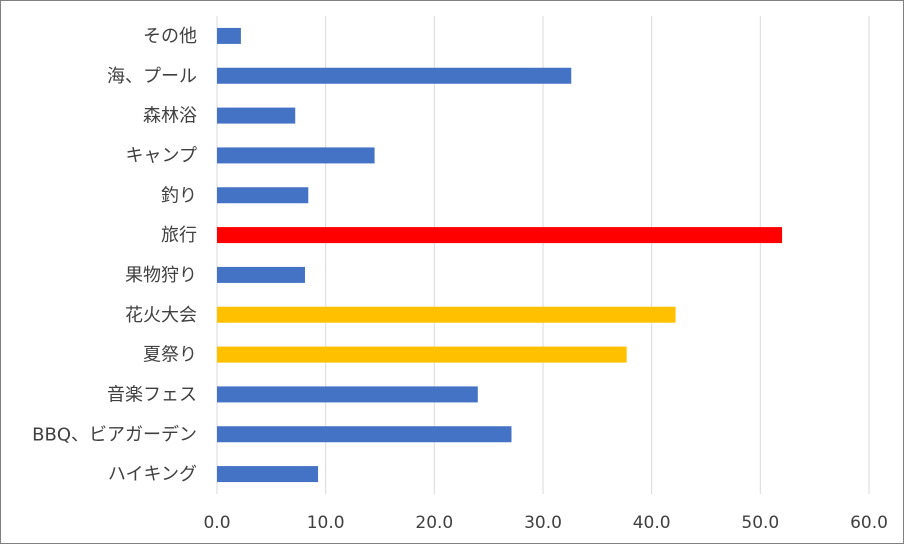 This screenshot has width=904, height=544. What do you see at coordinates (179, 235) in the screenshot?
I see `category-label: 旅行` at bounding box center [179, 235].